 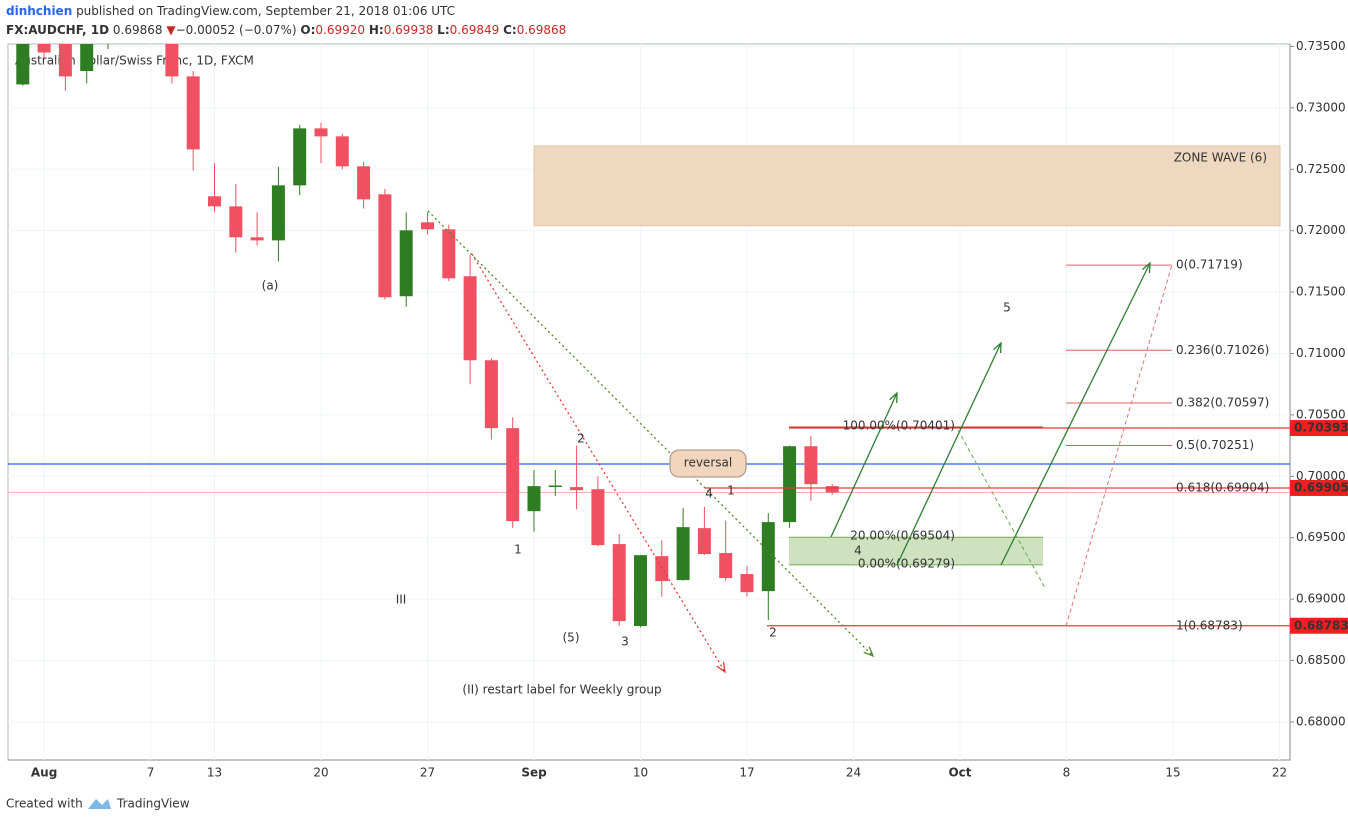 What do you see at coordinates (44, 804) in the screenshot?
I see `footer-created: Created with` at bounding box center [44, 804].